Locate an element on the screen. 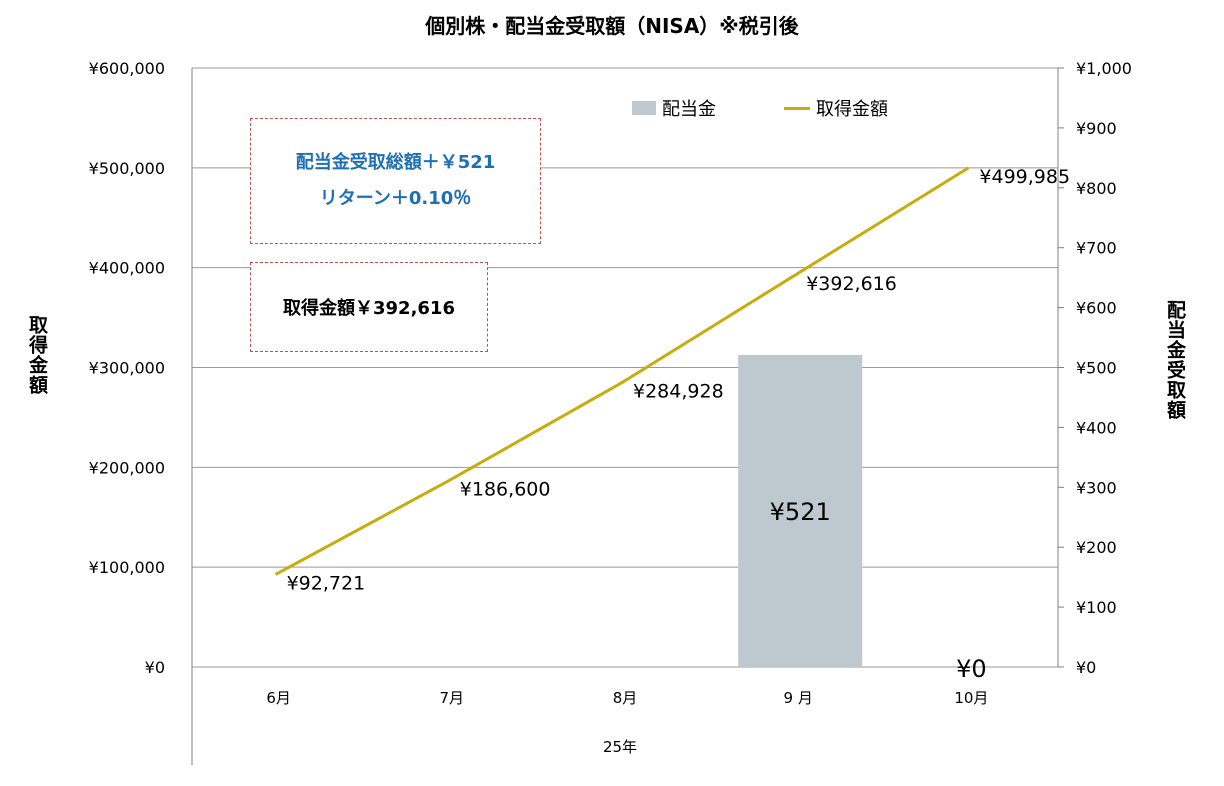  y-right-tick-label: ¥300 is located at coordinates (1096, 487).